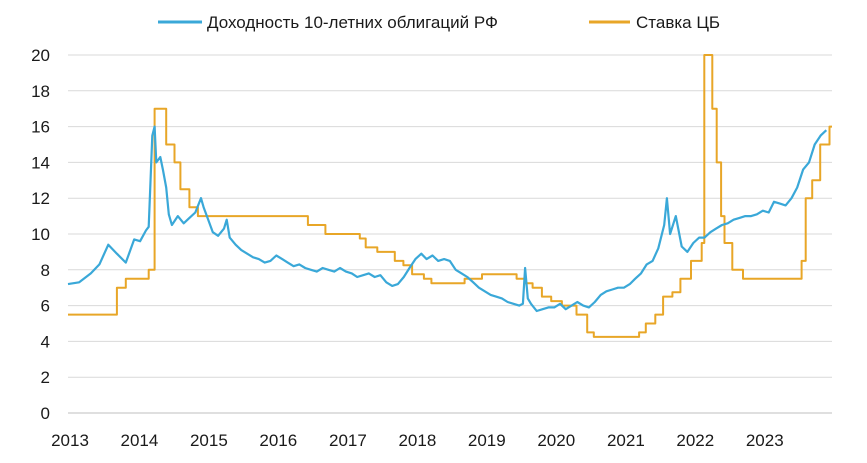 Image resolution: width=867 pixels, height=463 pixels. What do you see at coordinates (695, 440) in the screenshot?
I see `x-tick-label: 2022` at bounding box center [695, 440].